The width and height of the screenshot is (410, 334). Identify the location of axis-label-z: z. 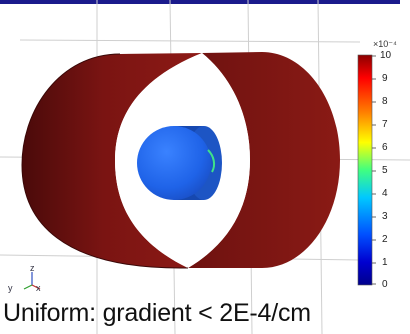
(32, 268).